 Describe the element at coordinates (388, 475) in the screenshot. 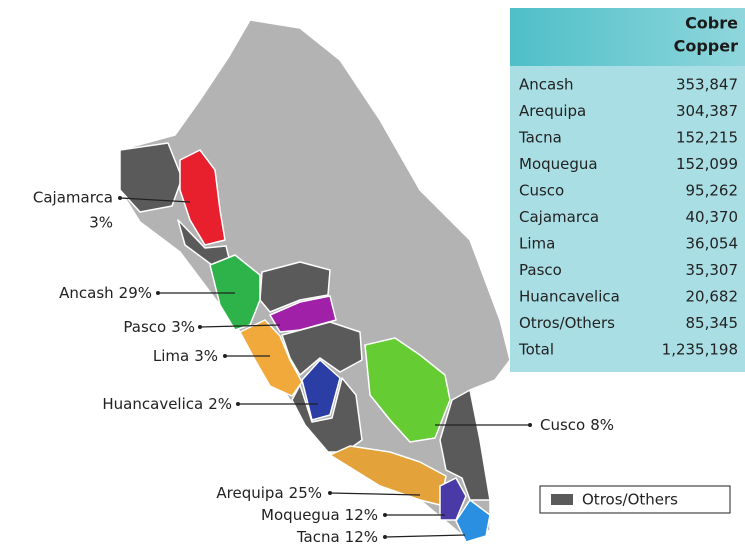

I see `region-arequipa` at that location.